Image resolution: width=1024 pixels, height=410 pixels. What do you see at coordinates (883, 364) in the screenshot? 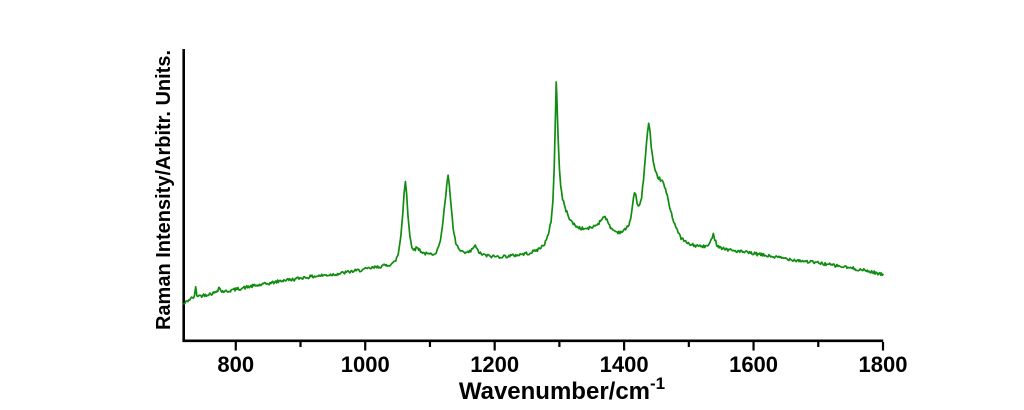
I see `x-tick-label: 1800` at bounding box center [883, 364].